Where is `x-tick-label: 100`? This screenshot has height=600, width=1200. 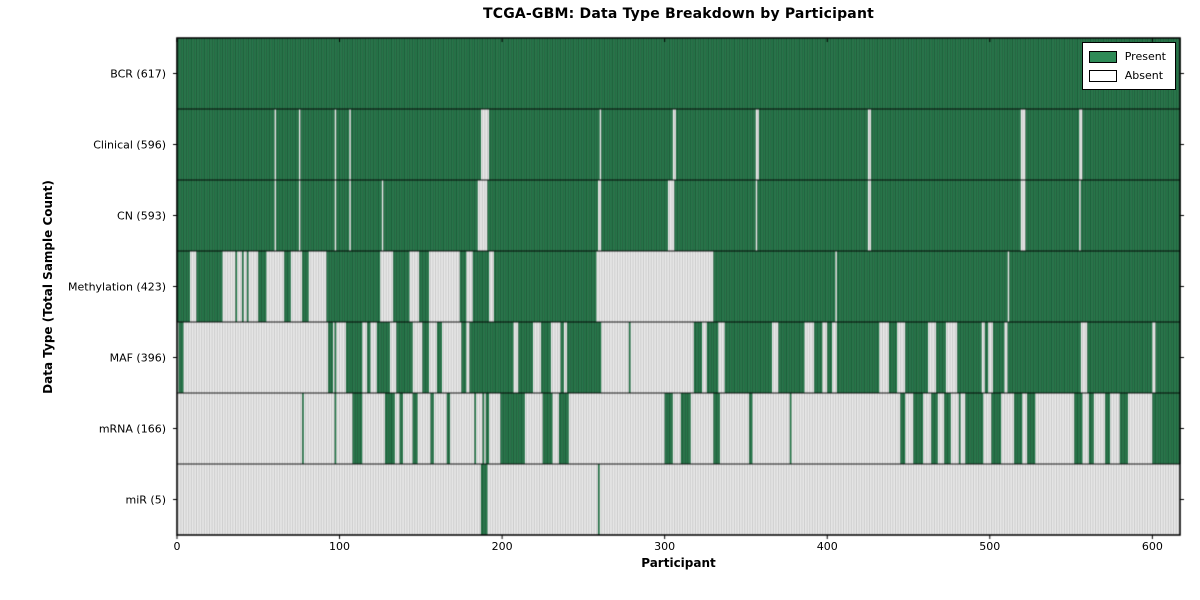 x-tick-label: 100 is located at coordinates (340, 546).